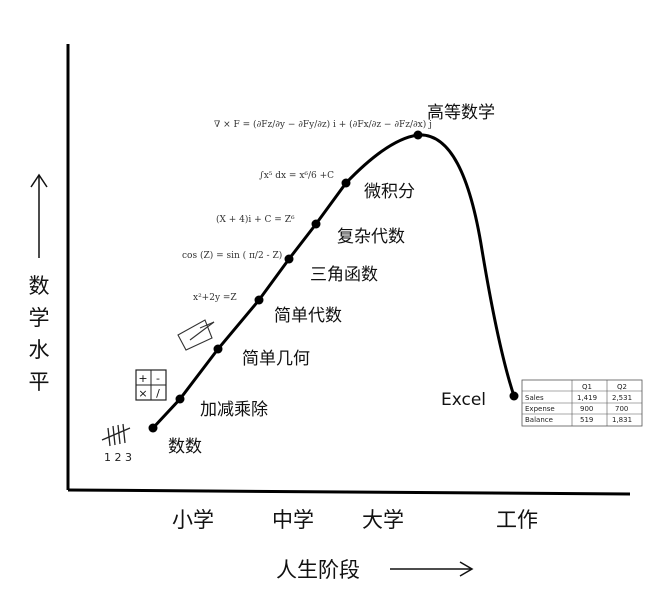 Image resolution: width=663 pixels, height=603 pixels. What do you see at coordinates (461, 113) in the screenshot?
I see `stage-label-advanced-math: 高等数学` at bounding box center [461, 113].